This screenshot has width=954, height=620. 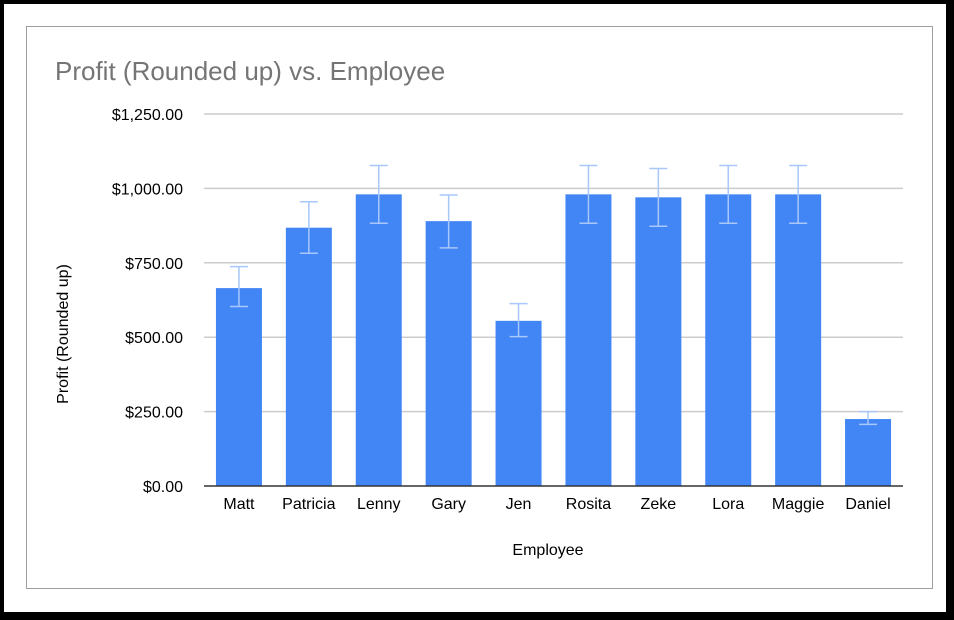 I want to click on bar-daniel, so click(x=868, y=452).